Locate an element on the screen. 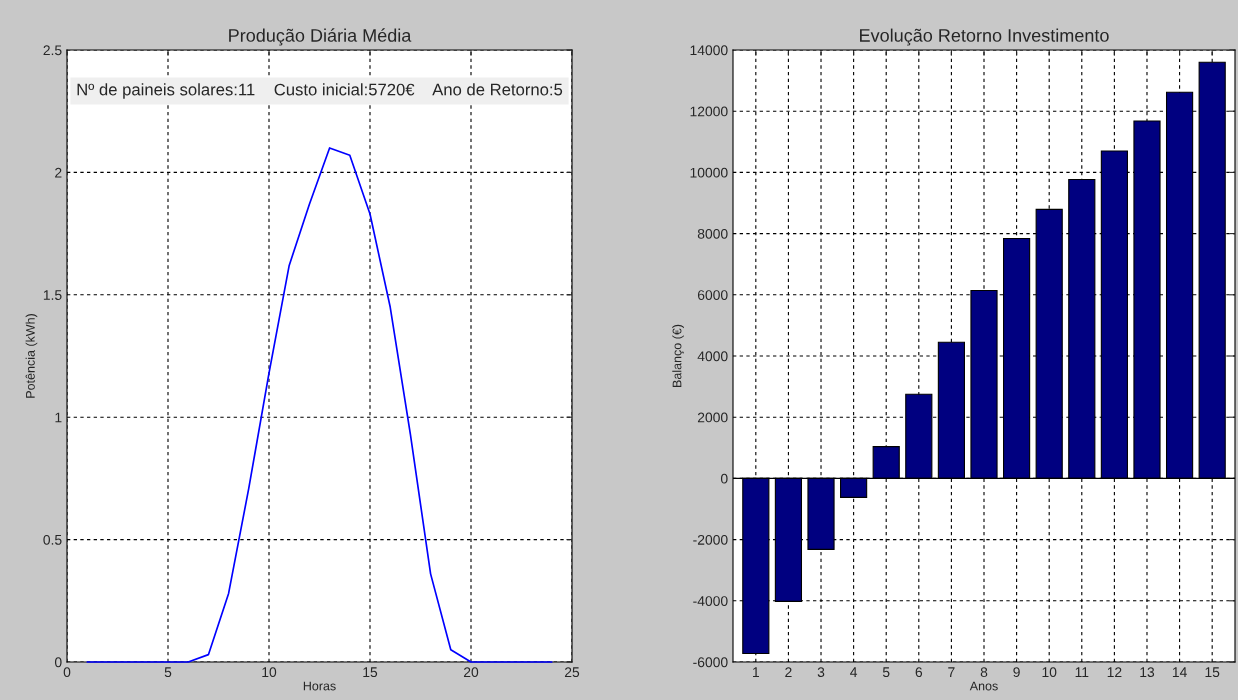  x-tick-label: 3 is located at coordinates (821, 672).